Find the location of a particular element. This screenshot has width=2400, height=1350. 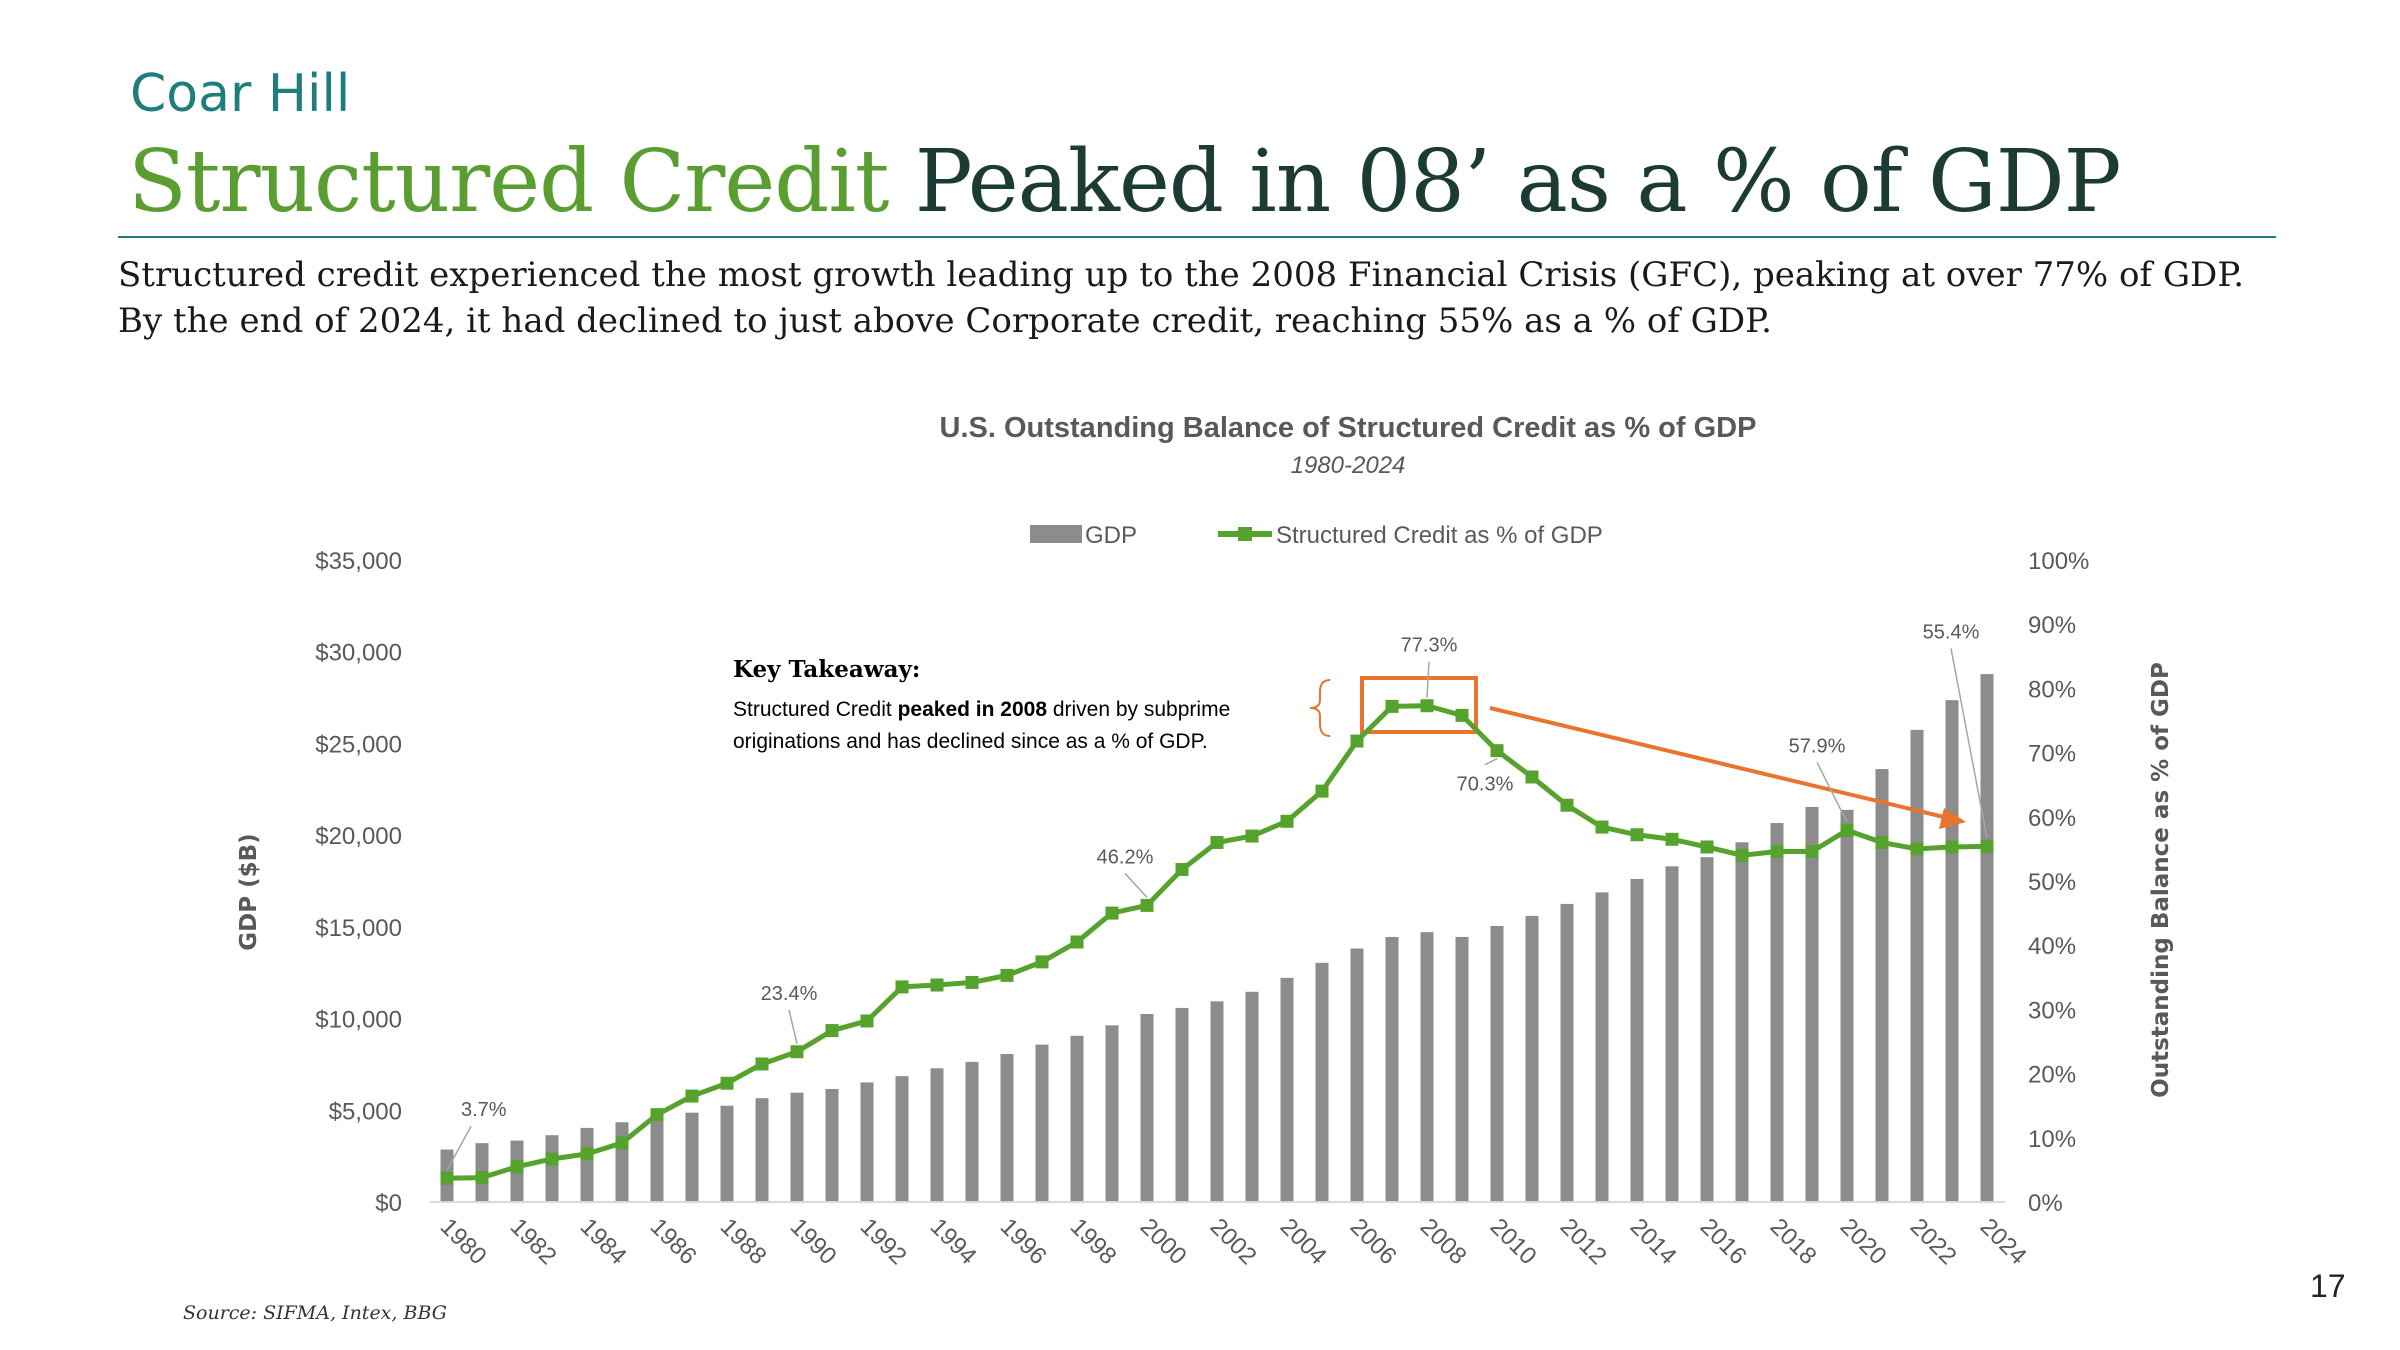

data-label: 70.3% is located at coordinates (1485, 785).